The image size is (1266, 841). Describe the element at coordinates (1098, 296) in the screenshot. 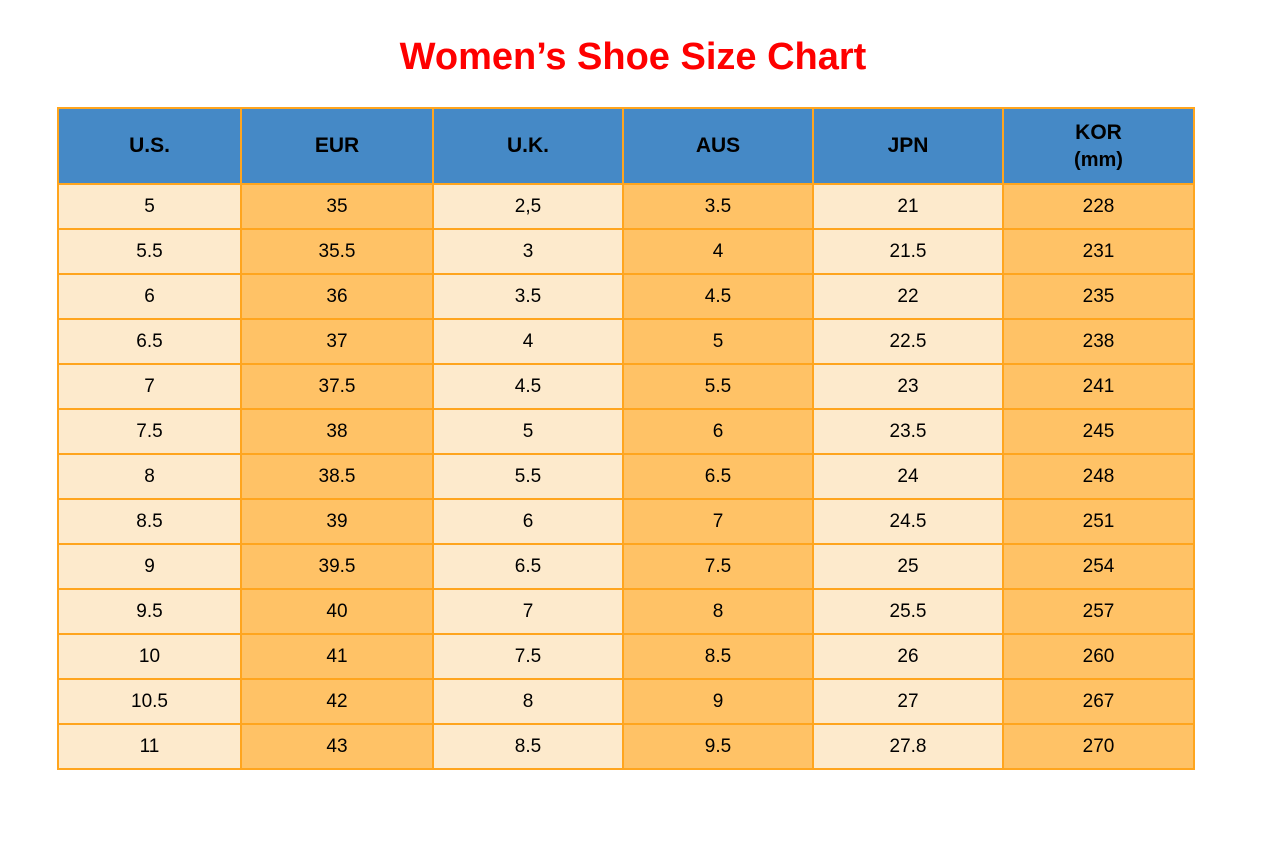

I see `table-cell: 235` at that location.